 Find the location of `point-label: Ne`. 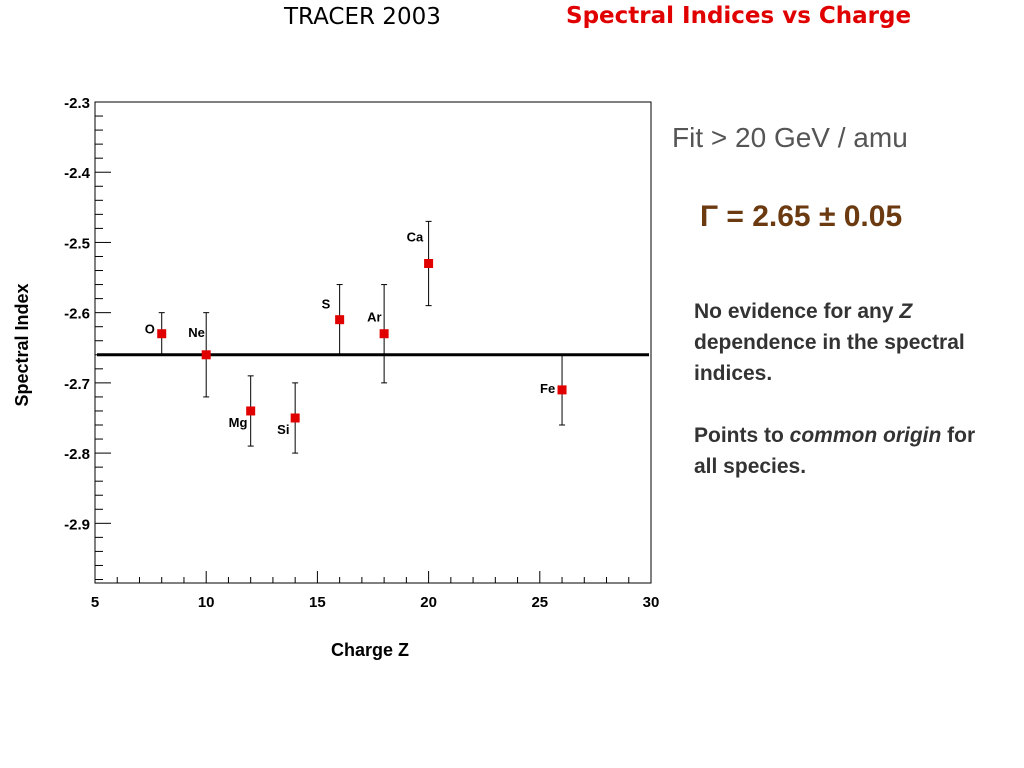

point-label: Ne is located at coordinates (196, 332).